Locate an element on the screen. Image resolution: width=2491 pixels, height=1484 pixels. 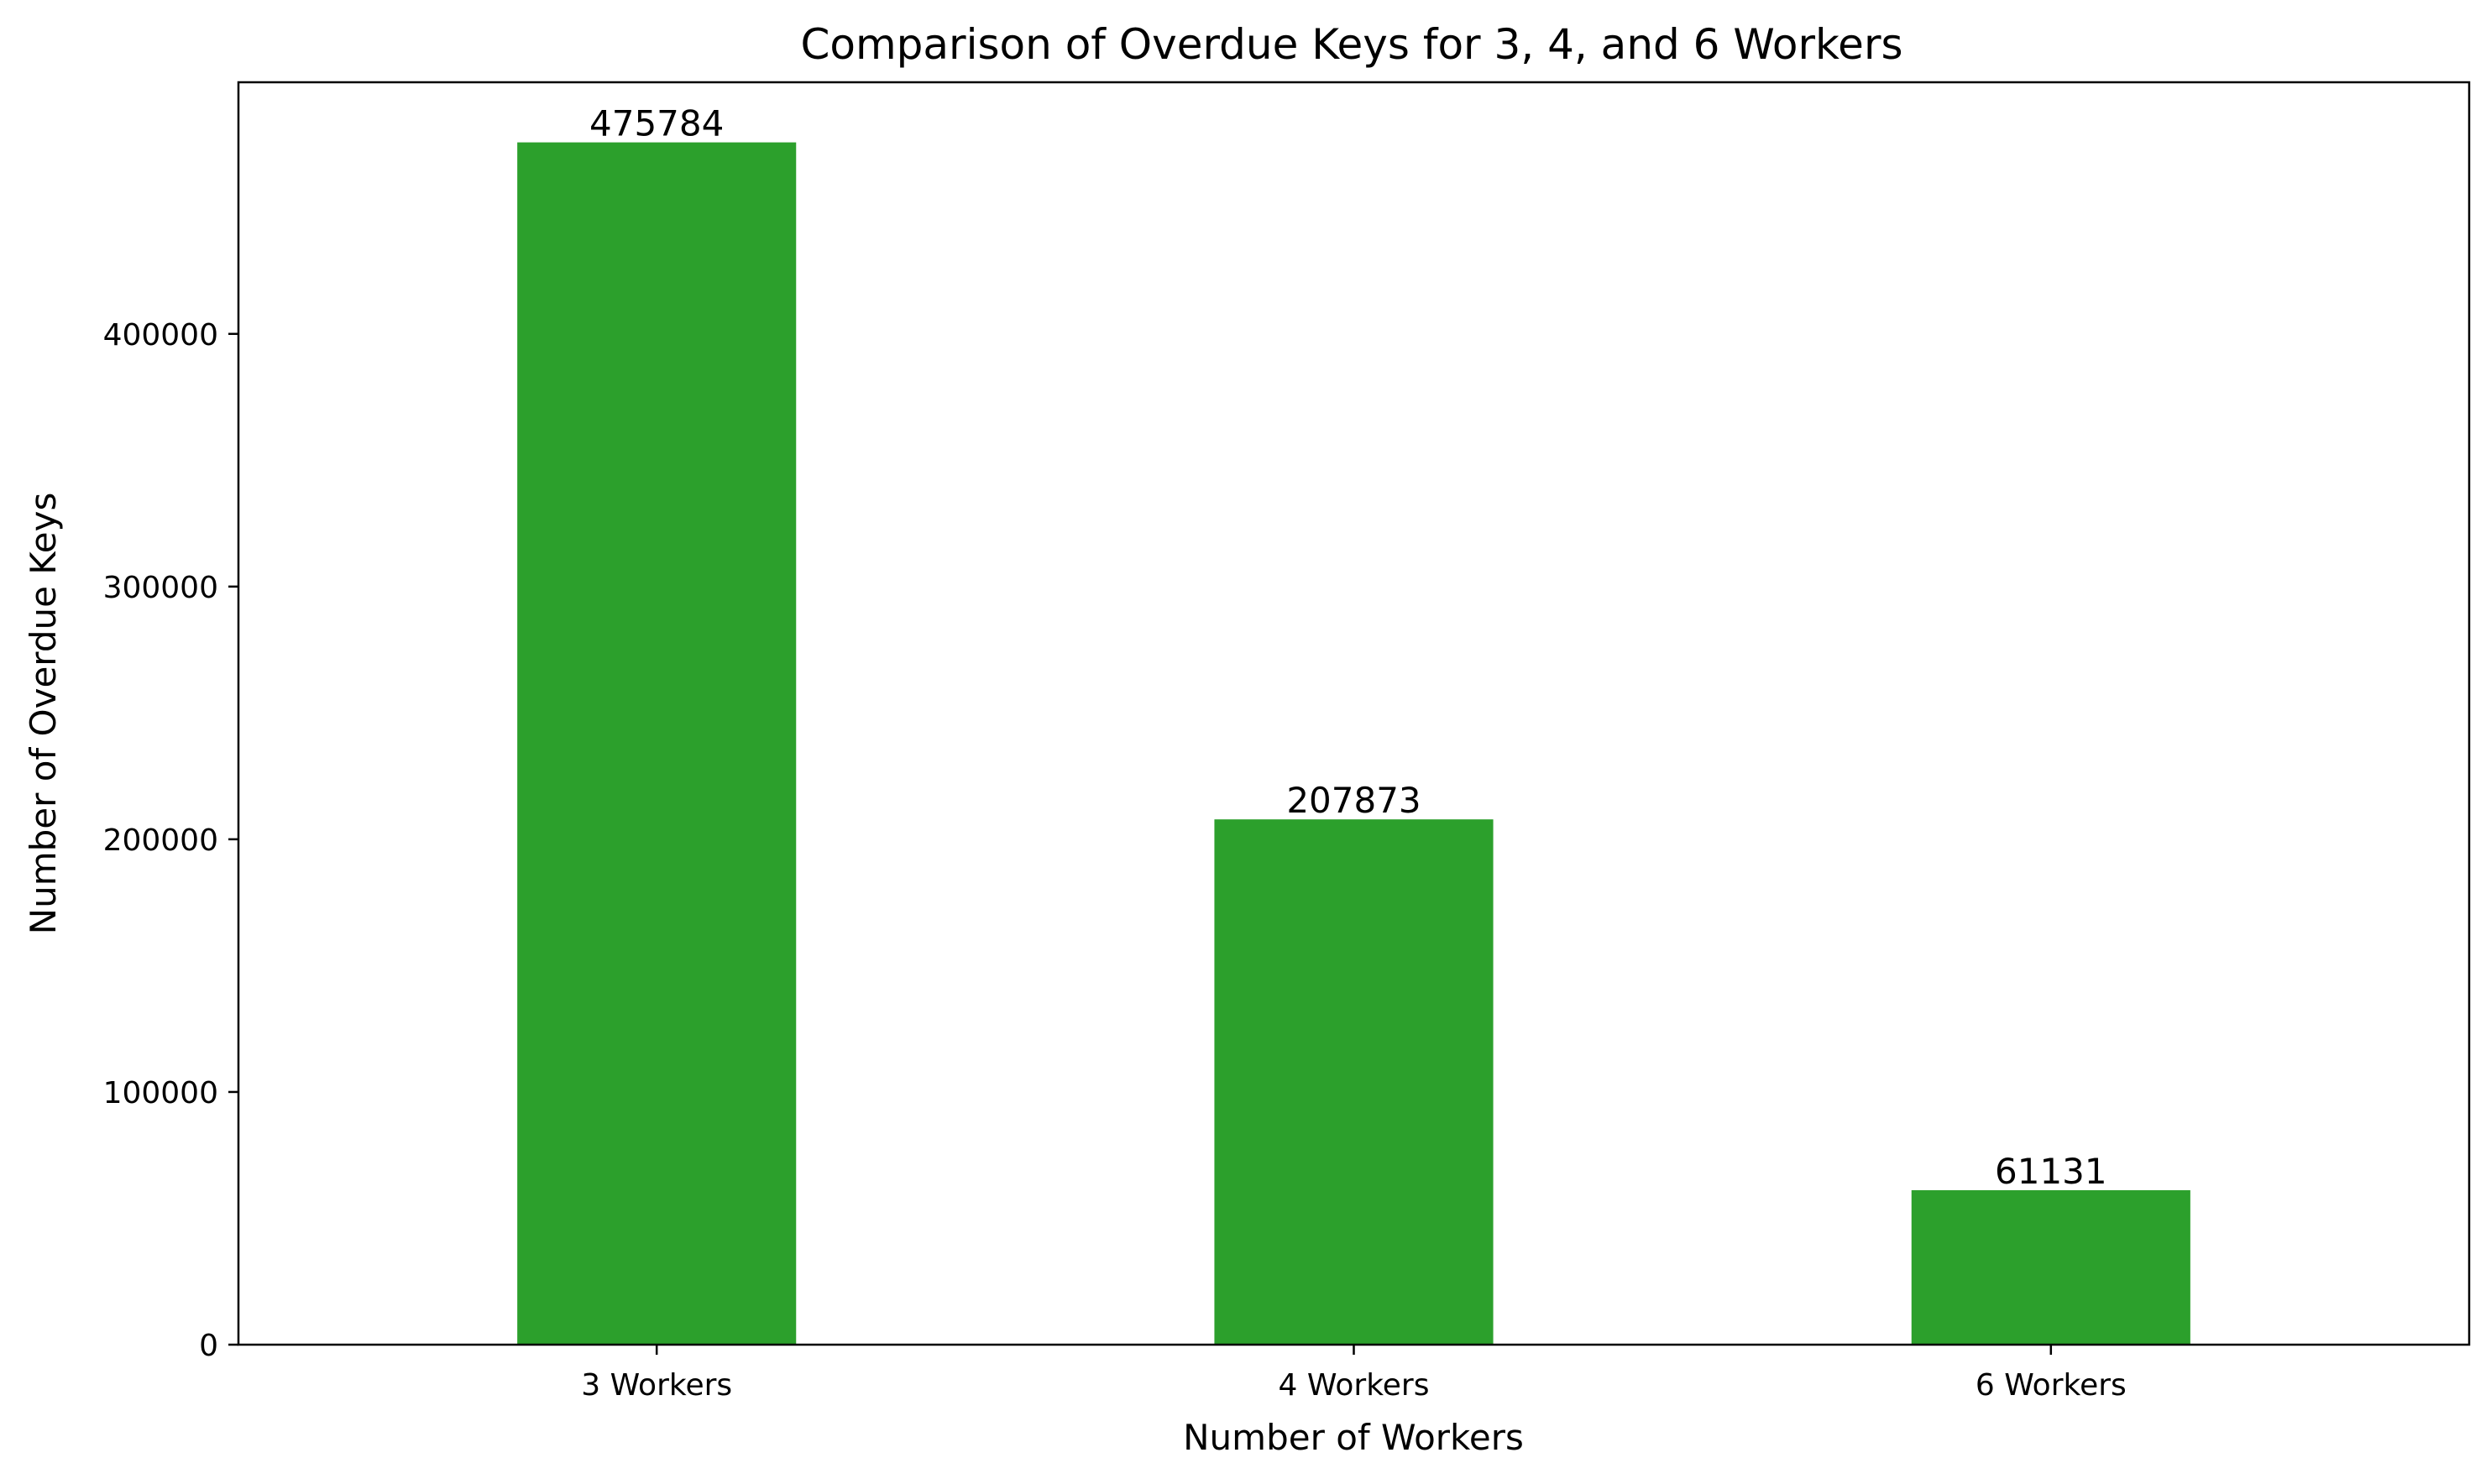
bar-value-label-3: 61131 is located at coordinates (2051, 1171).